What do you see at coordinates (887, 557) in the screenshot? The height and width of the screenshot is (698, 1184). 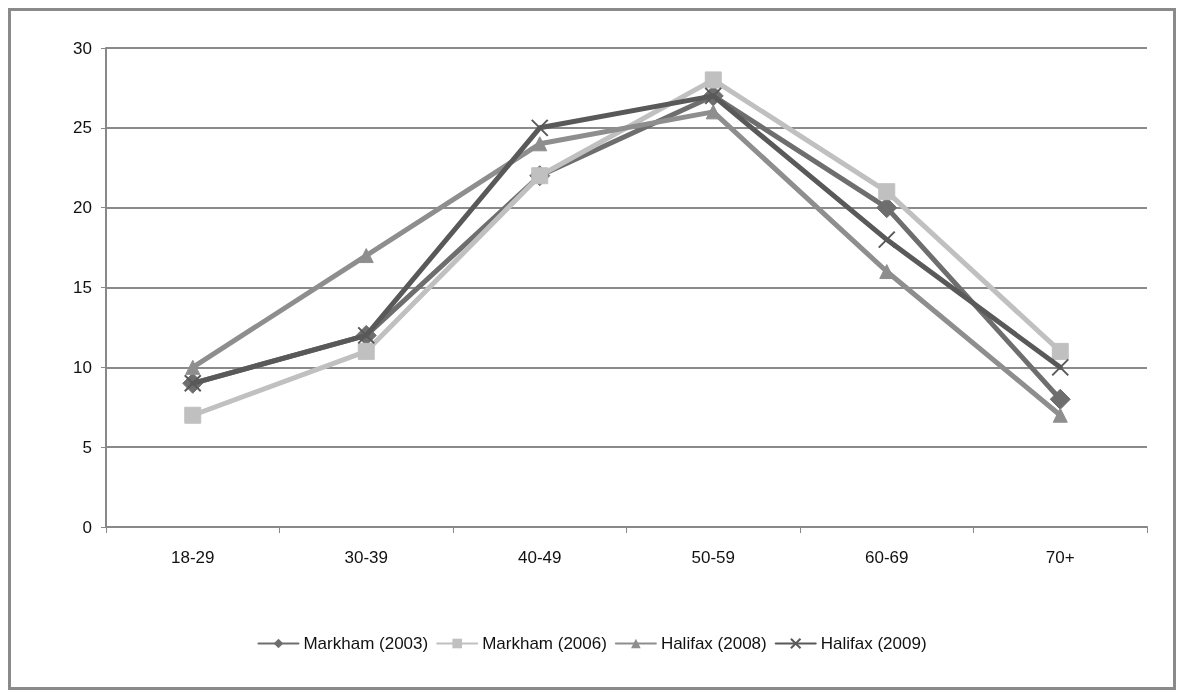 I see `x-tick-label: 60-69` at bounding box center [887, 557].